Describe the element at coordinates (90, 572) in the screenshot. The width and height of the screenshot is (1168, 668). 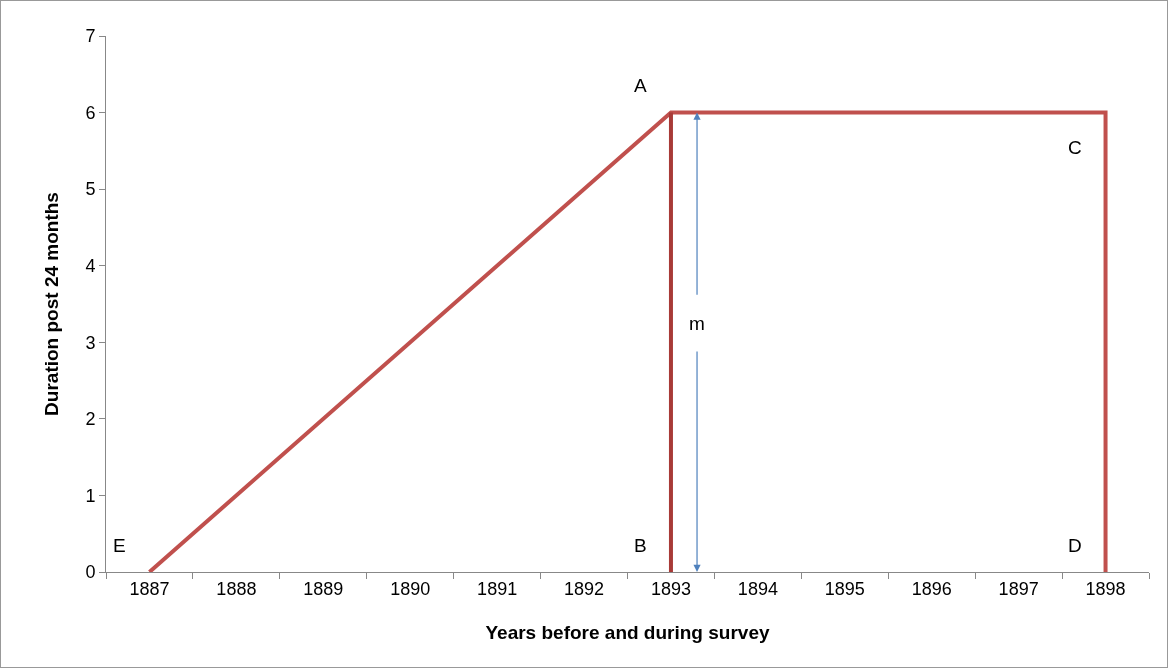
I see `y-tick-label: 0` at that location.